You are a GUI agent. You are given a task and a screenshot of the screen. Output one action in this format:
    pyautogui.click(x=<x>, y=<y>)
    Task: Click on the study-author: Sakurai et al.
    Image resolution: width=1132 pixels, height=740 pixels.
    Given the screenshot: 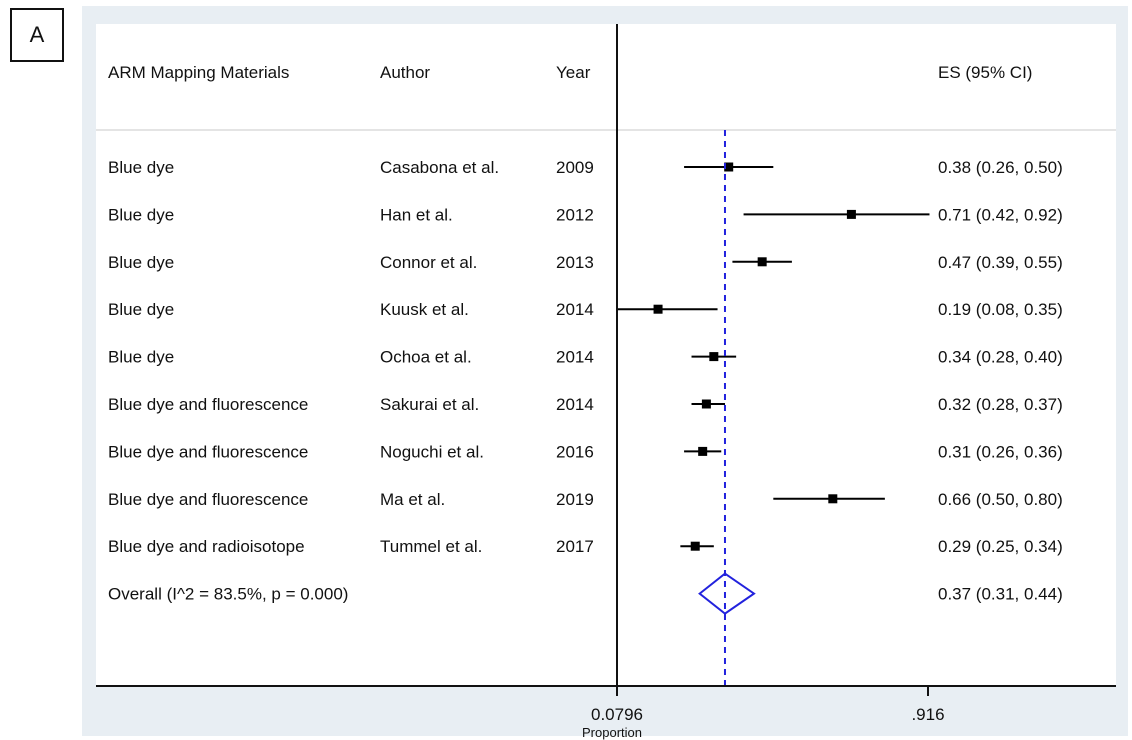 What is the action you would take?
    pyautogui.click(x=429, y=404)
    